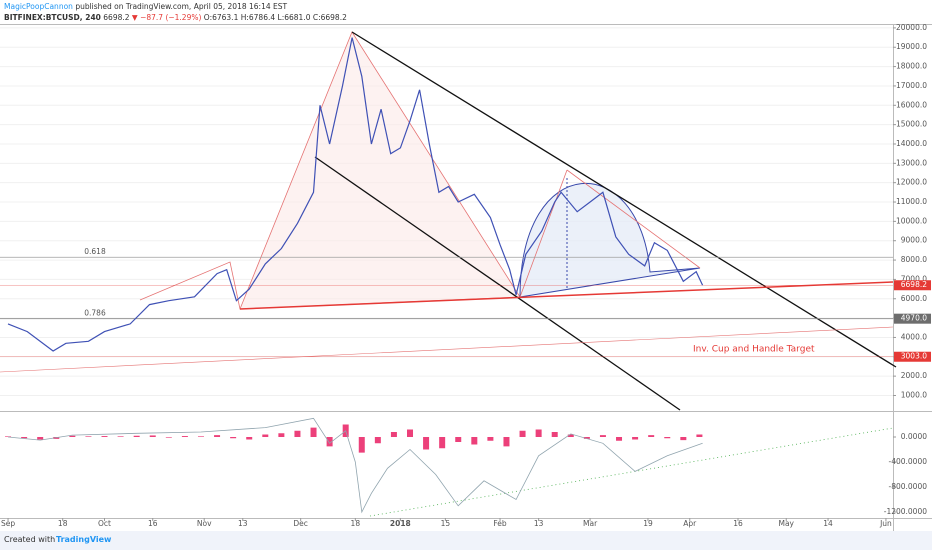 The image size is (932, 550). What do you see at coordinates (631, 472) in the screenshot?
I see `macd-trend` at bounding box center [631, 472].